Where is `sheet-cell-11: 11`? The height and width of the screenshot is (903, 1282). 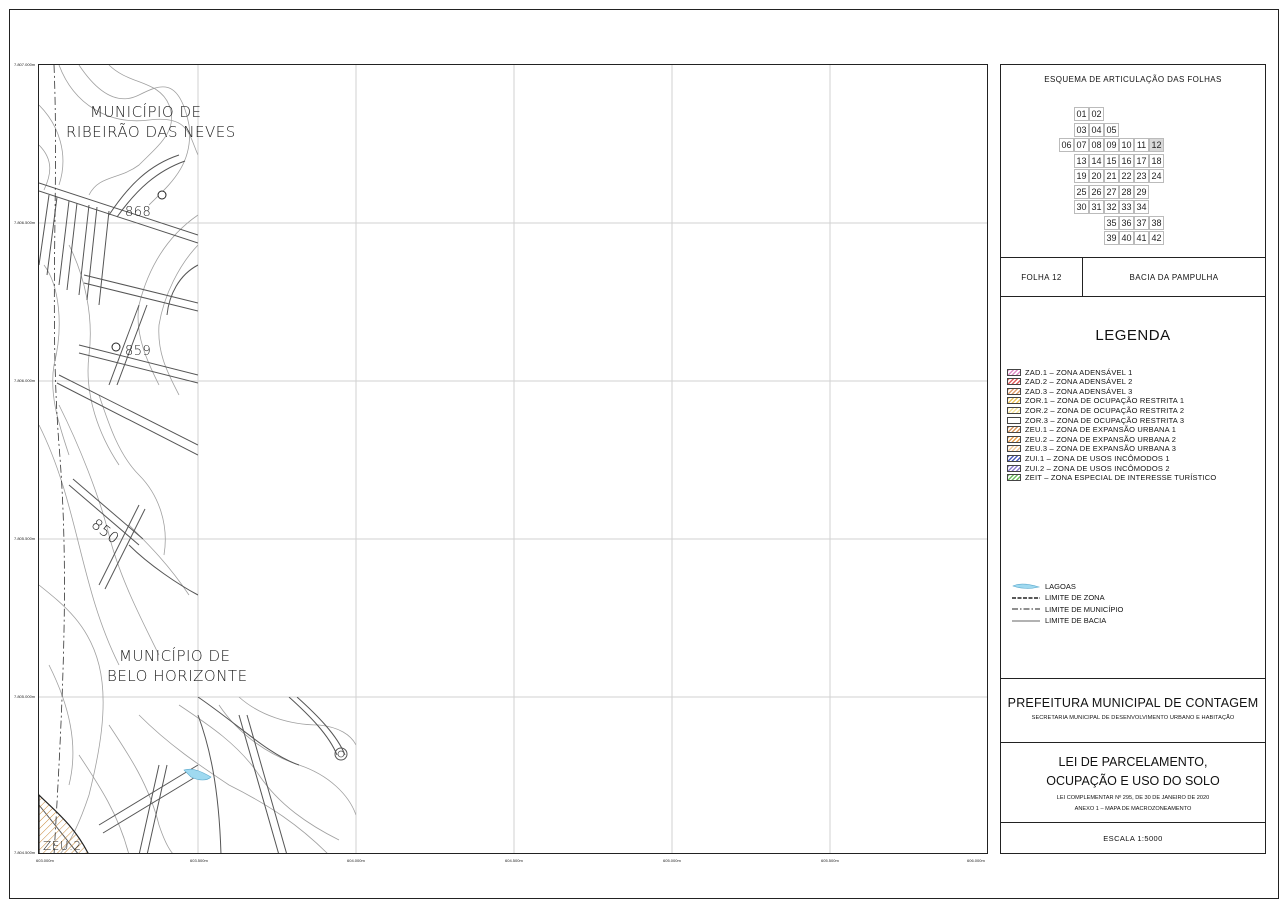
sheet-cell-11: 11 is located at coordinates (1141, 145).